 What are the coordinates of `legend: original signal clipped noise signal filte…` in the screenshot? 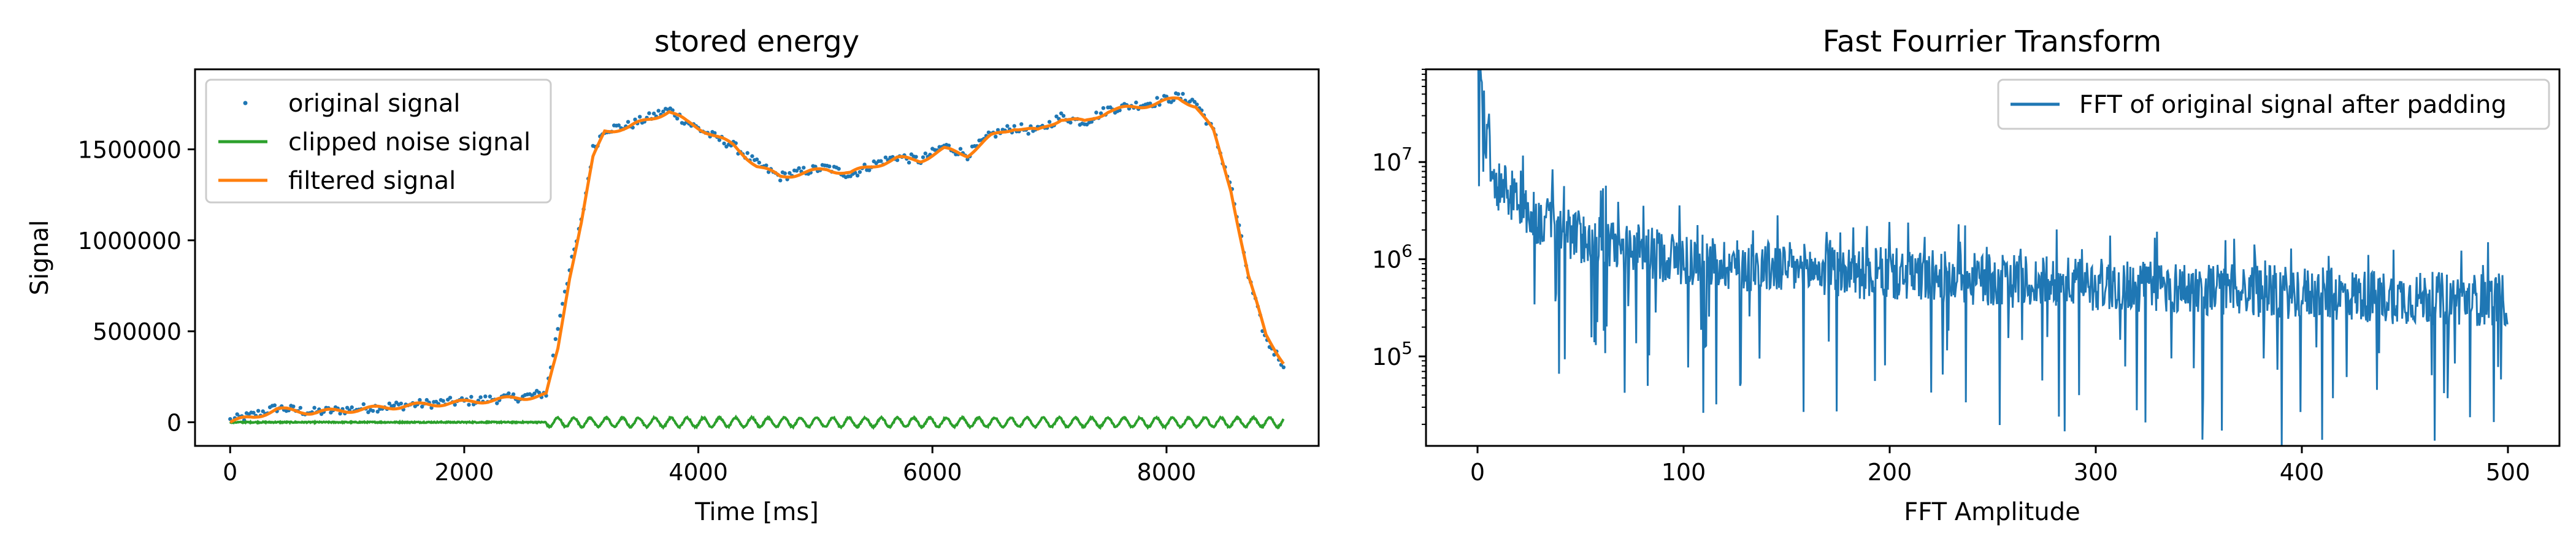 It's located at (378, 141).